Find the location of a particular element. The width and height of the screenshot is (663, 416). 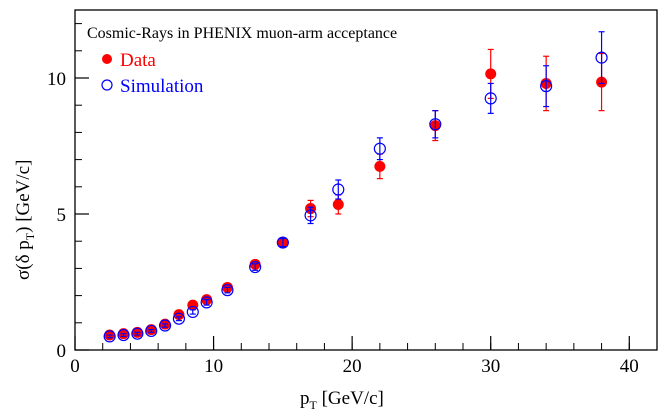

y-tick-label: 5 is located at coordinates (62, 215).